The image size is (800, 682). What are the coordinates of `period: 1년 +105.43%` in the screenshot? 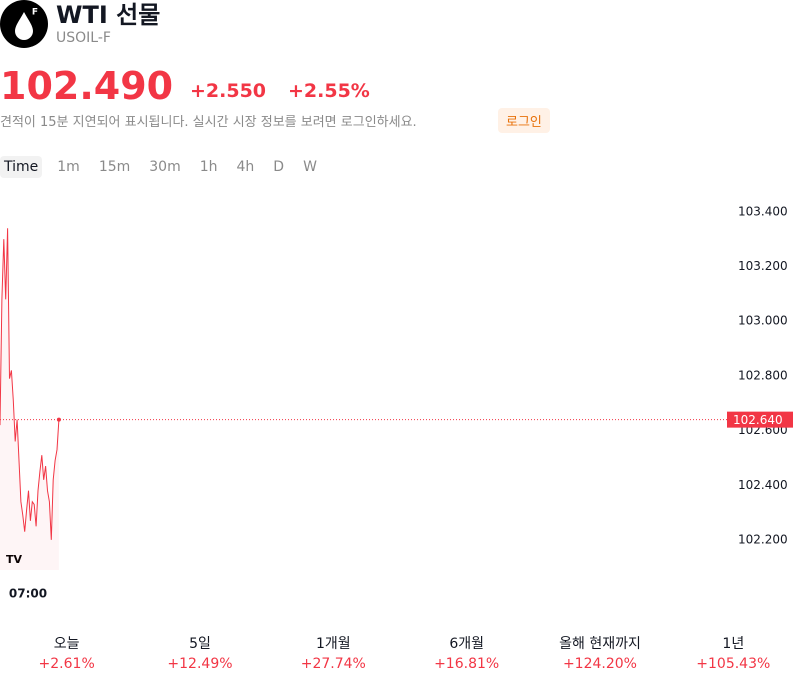 It's located at (733, 654).